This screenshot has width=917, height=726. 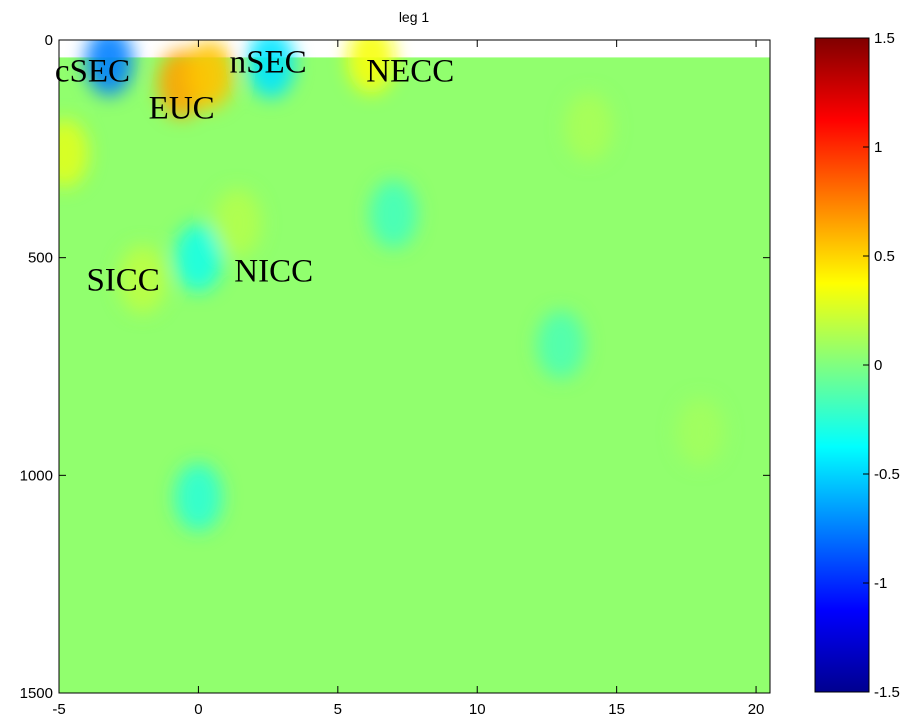 I want to click on colorbar: 1.5 1 0.5 0 -0.5 -1 -1.5, so click(x=857, y=365).